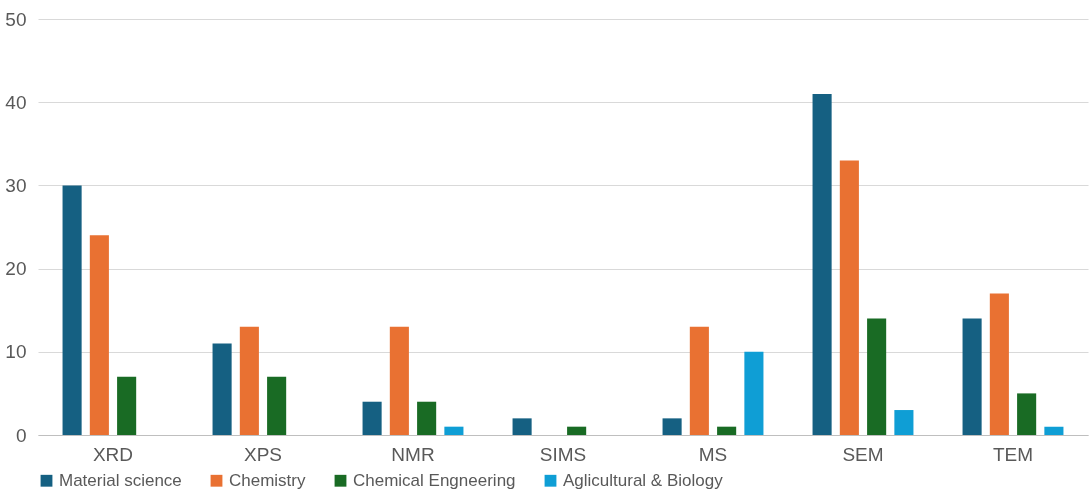 The image size is (1092, 491). Describe the element at coordinates (263, 454) in the screenshot. I see `x-tick-label: XPS` at that location.